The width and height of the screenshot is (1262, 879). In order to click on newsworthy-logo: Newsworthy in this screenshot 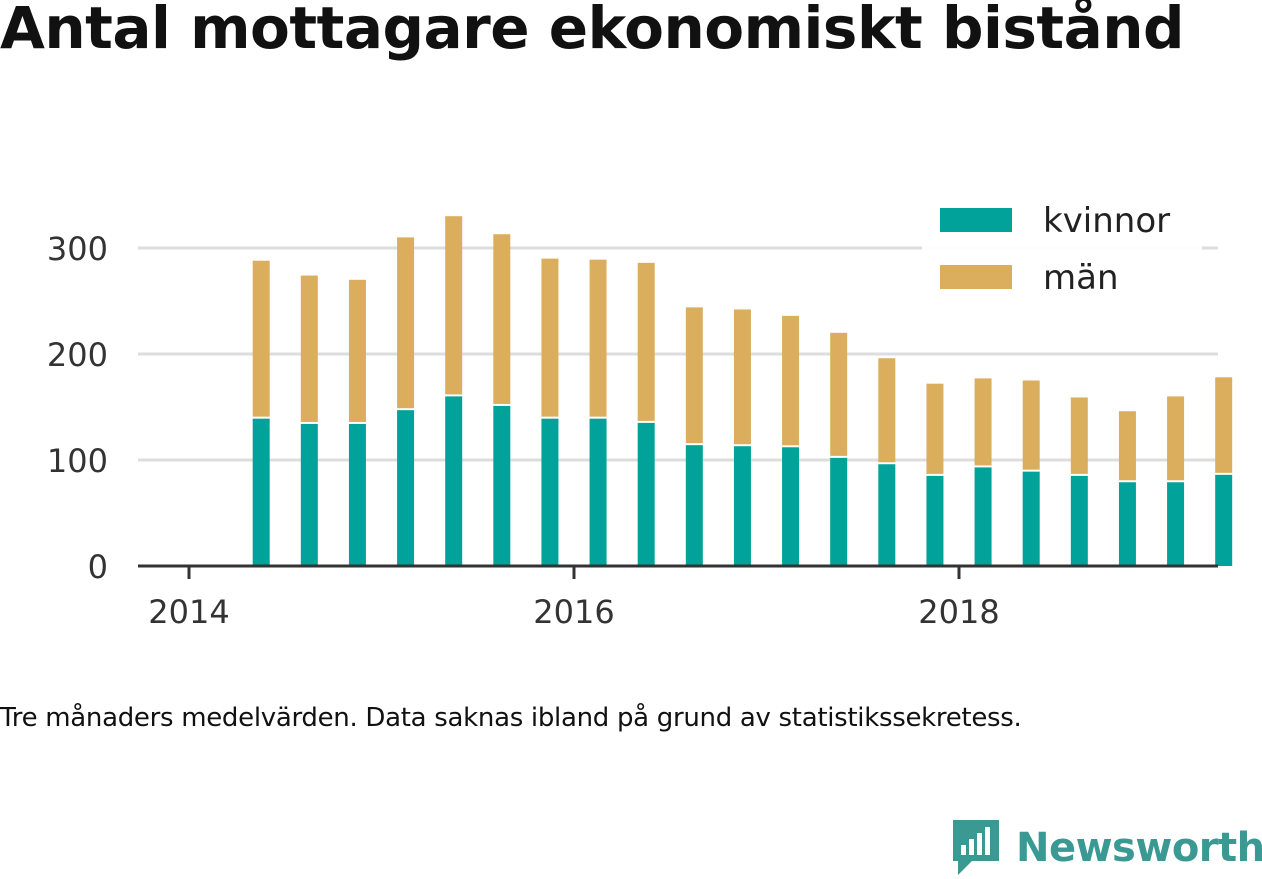, I will do `click(1106, 848)`.